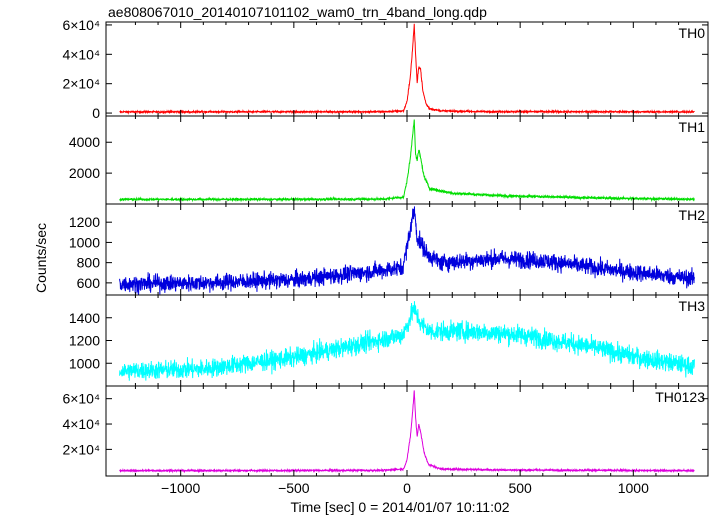  What do you see at coordinates (41, 258) in the screenshot?
I see `y-axis-label: Counts/sec` at bounding box center [41, 258].